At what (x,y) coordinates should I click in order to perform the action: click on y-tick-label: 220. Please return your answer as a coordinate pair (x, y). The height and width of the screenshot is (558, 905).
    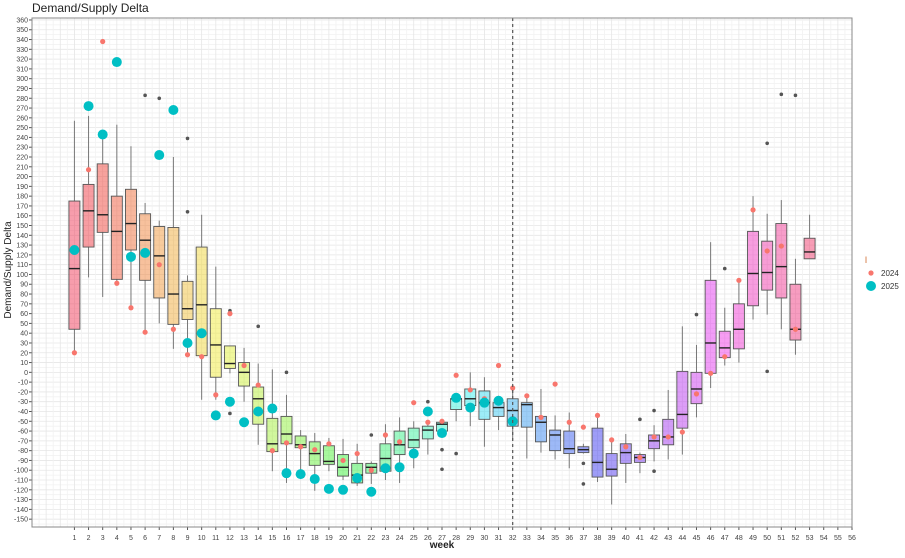
    Looking at the image, I should click on (22, 157).